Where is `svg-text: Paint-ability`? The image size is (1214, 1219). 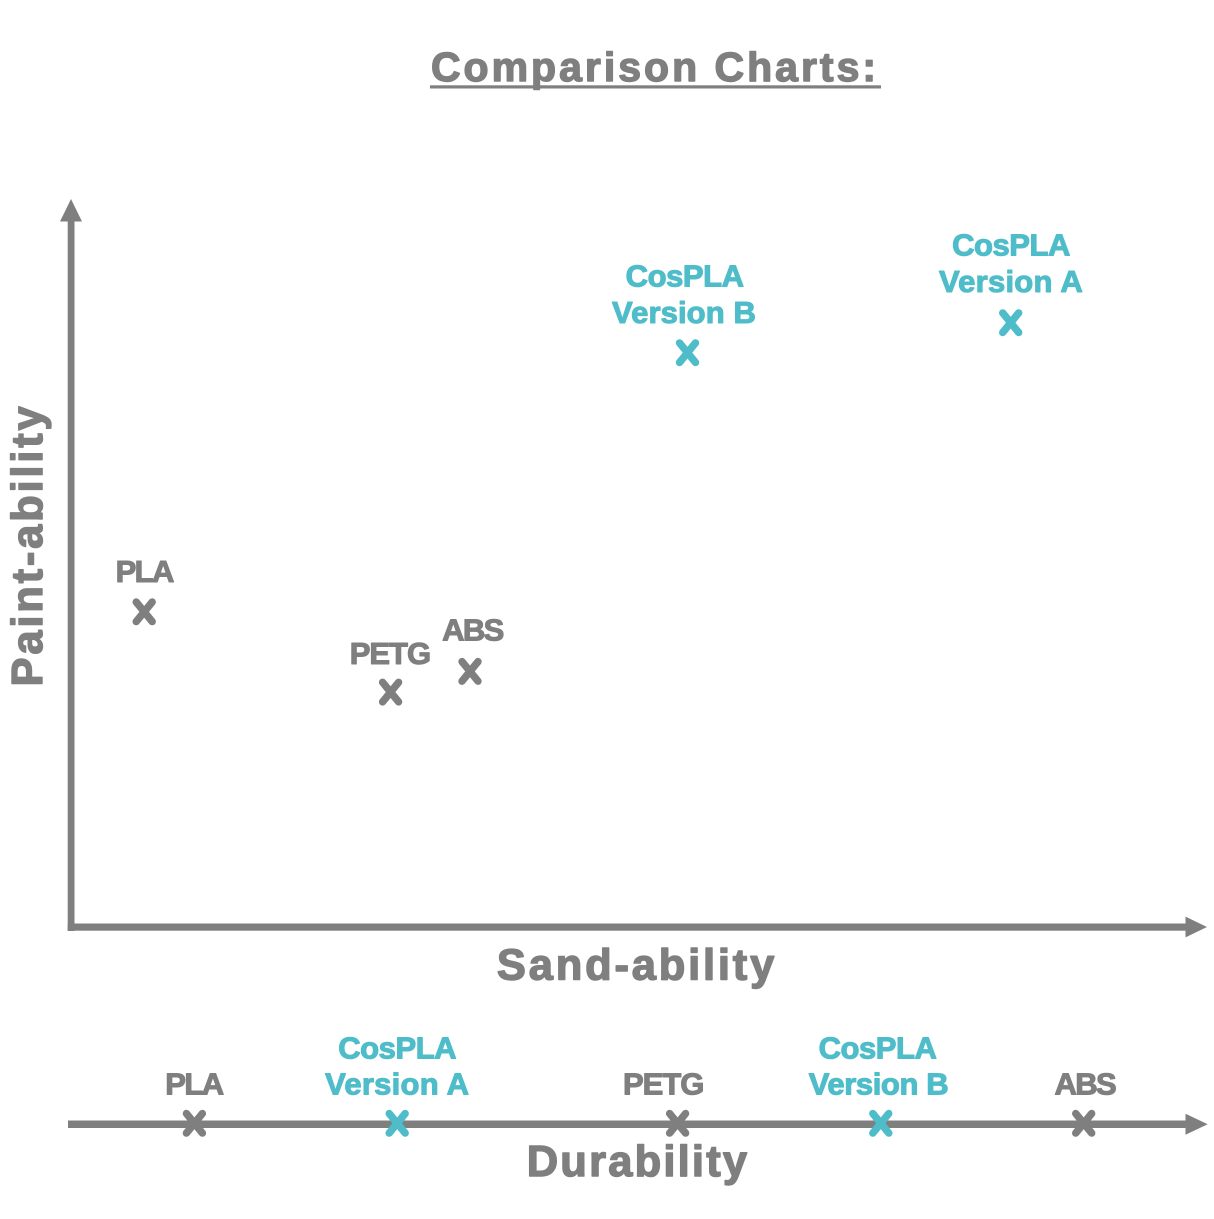 svg-text: Paint-ability is located at coordinates (28, 545).